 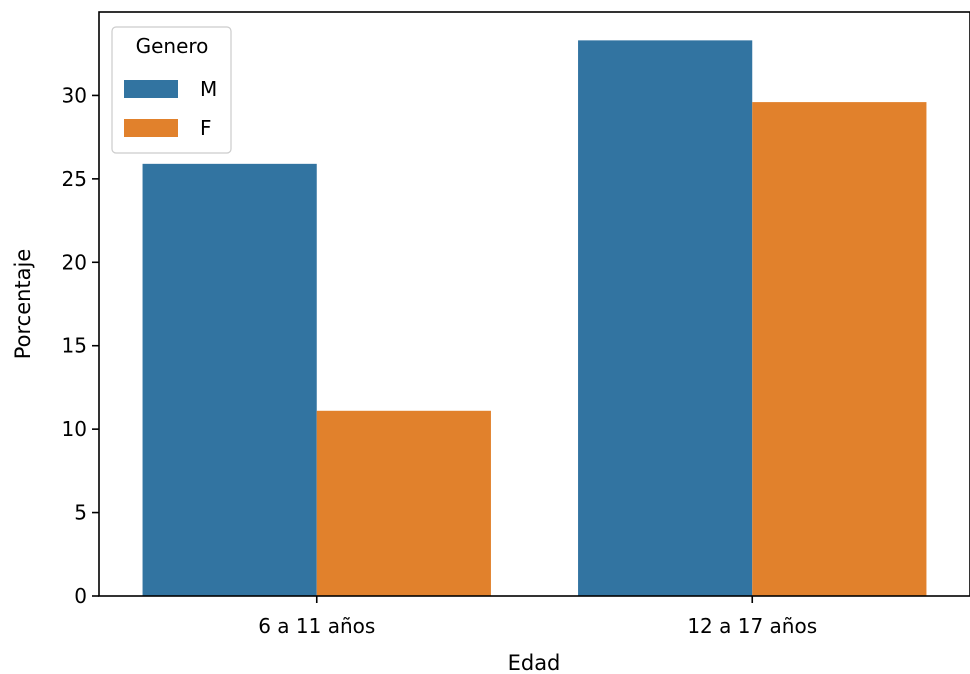 I want to click on y-tick-label: 20, so click(x=74, y=262).